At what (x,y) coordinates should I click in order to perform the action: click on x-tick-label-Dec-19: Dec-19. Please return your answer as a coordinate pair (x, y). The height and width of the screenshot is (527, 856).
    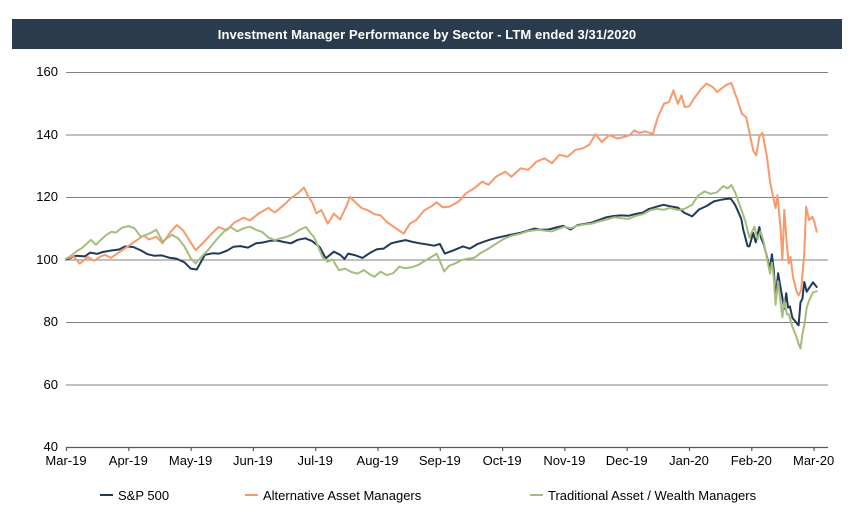
    Looking at the image, I should click on (626, 460).